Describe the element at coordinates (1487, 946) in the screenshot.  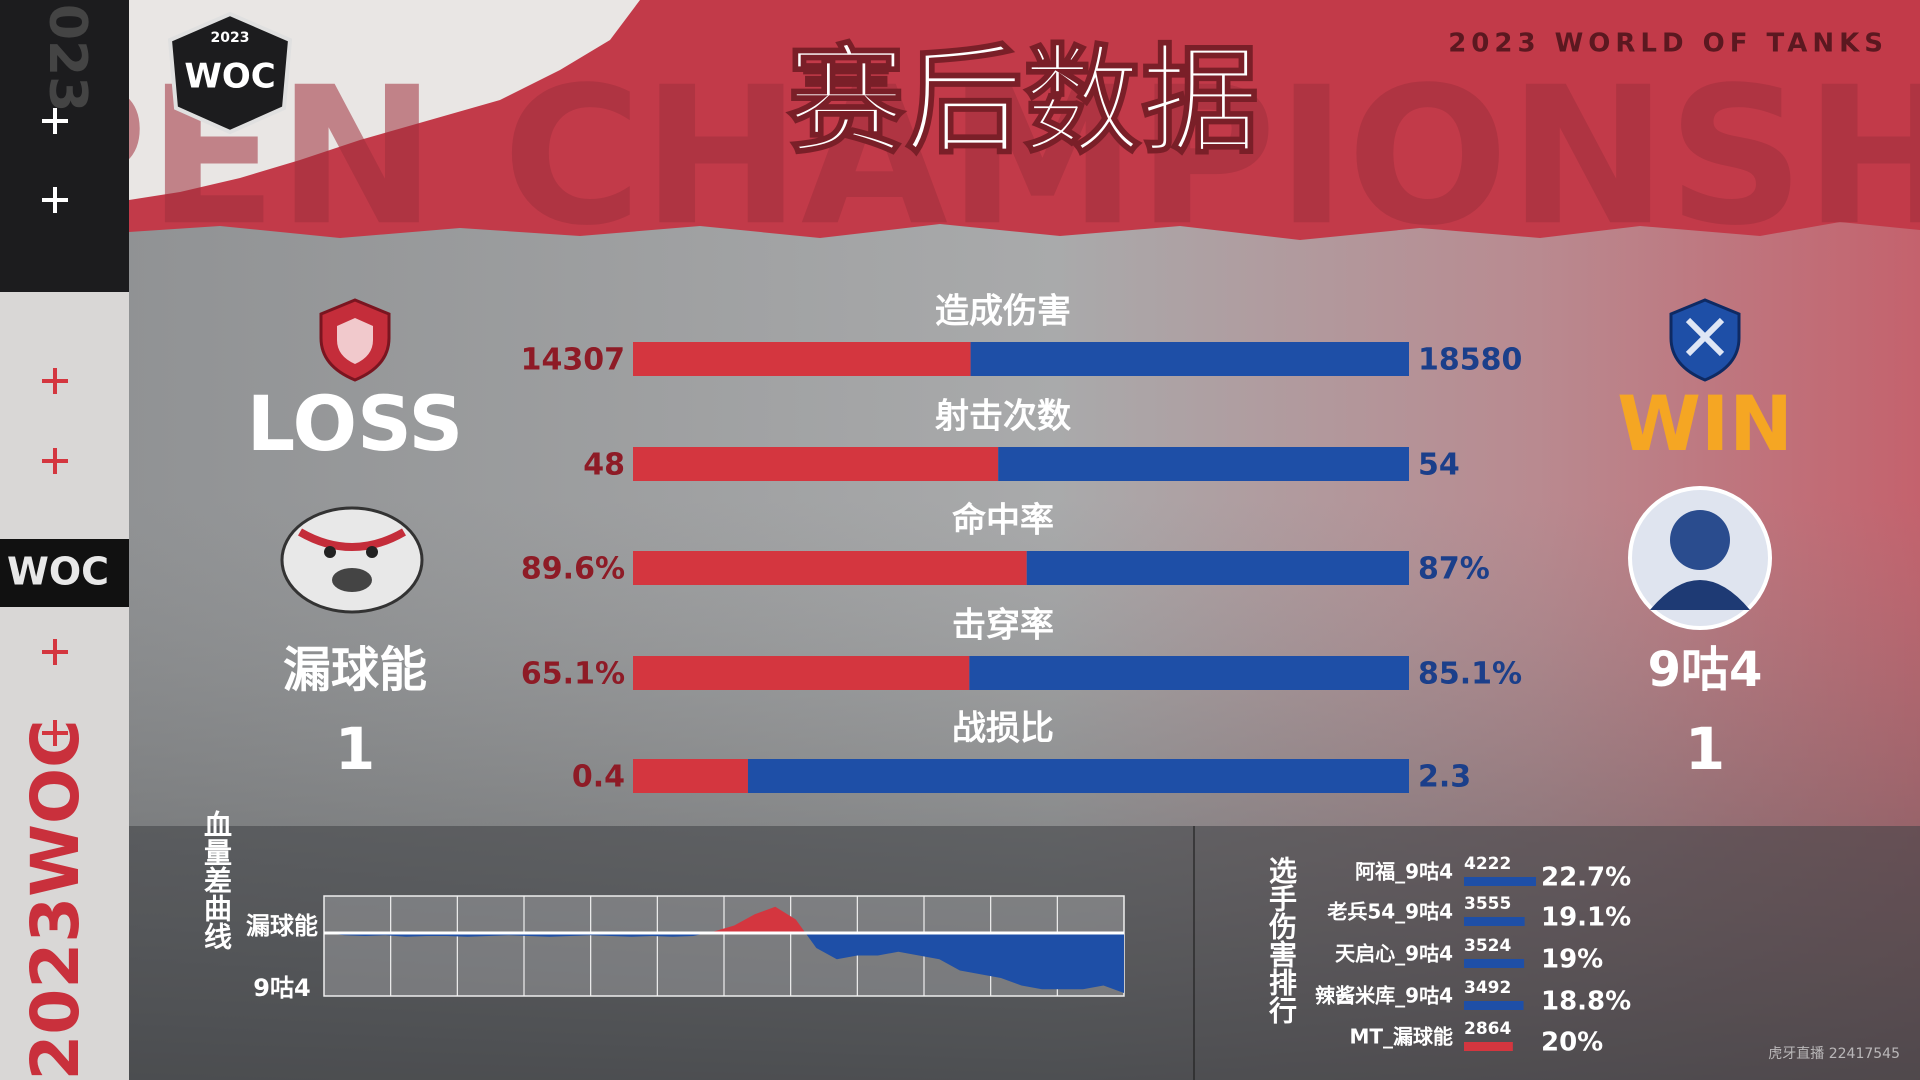
I see `player-damage: 3524` at that location.